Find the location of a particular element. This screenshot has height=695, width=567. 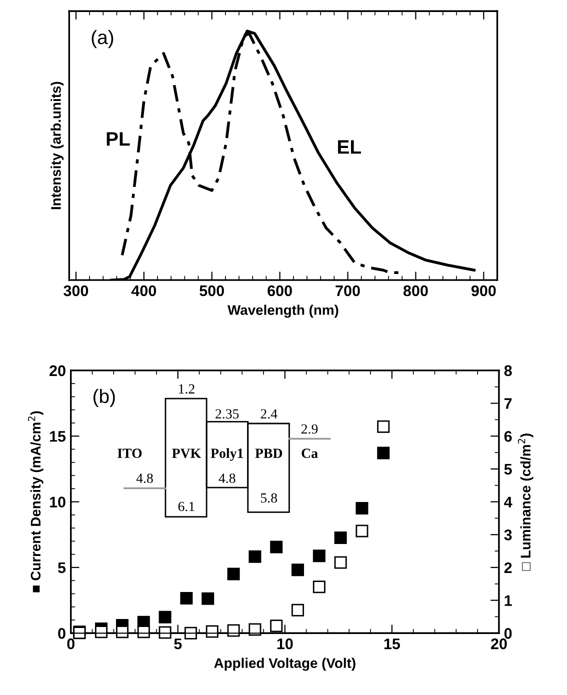

y2-tick-label: 1 is located at coordinates (508, 600).